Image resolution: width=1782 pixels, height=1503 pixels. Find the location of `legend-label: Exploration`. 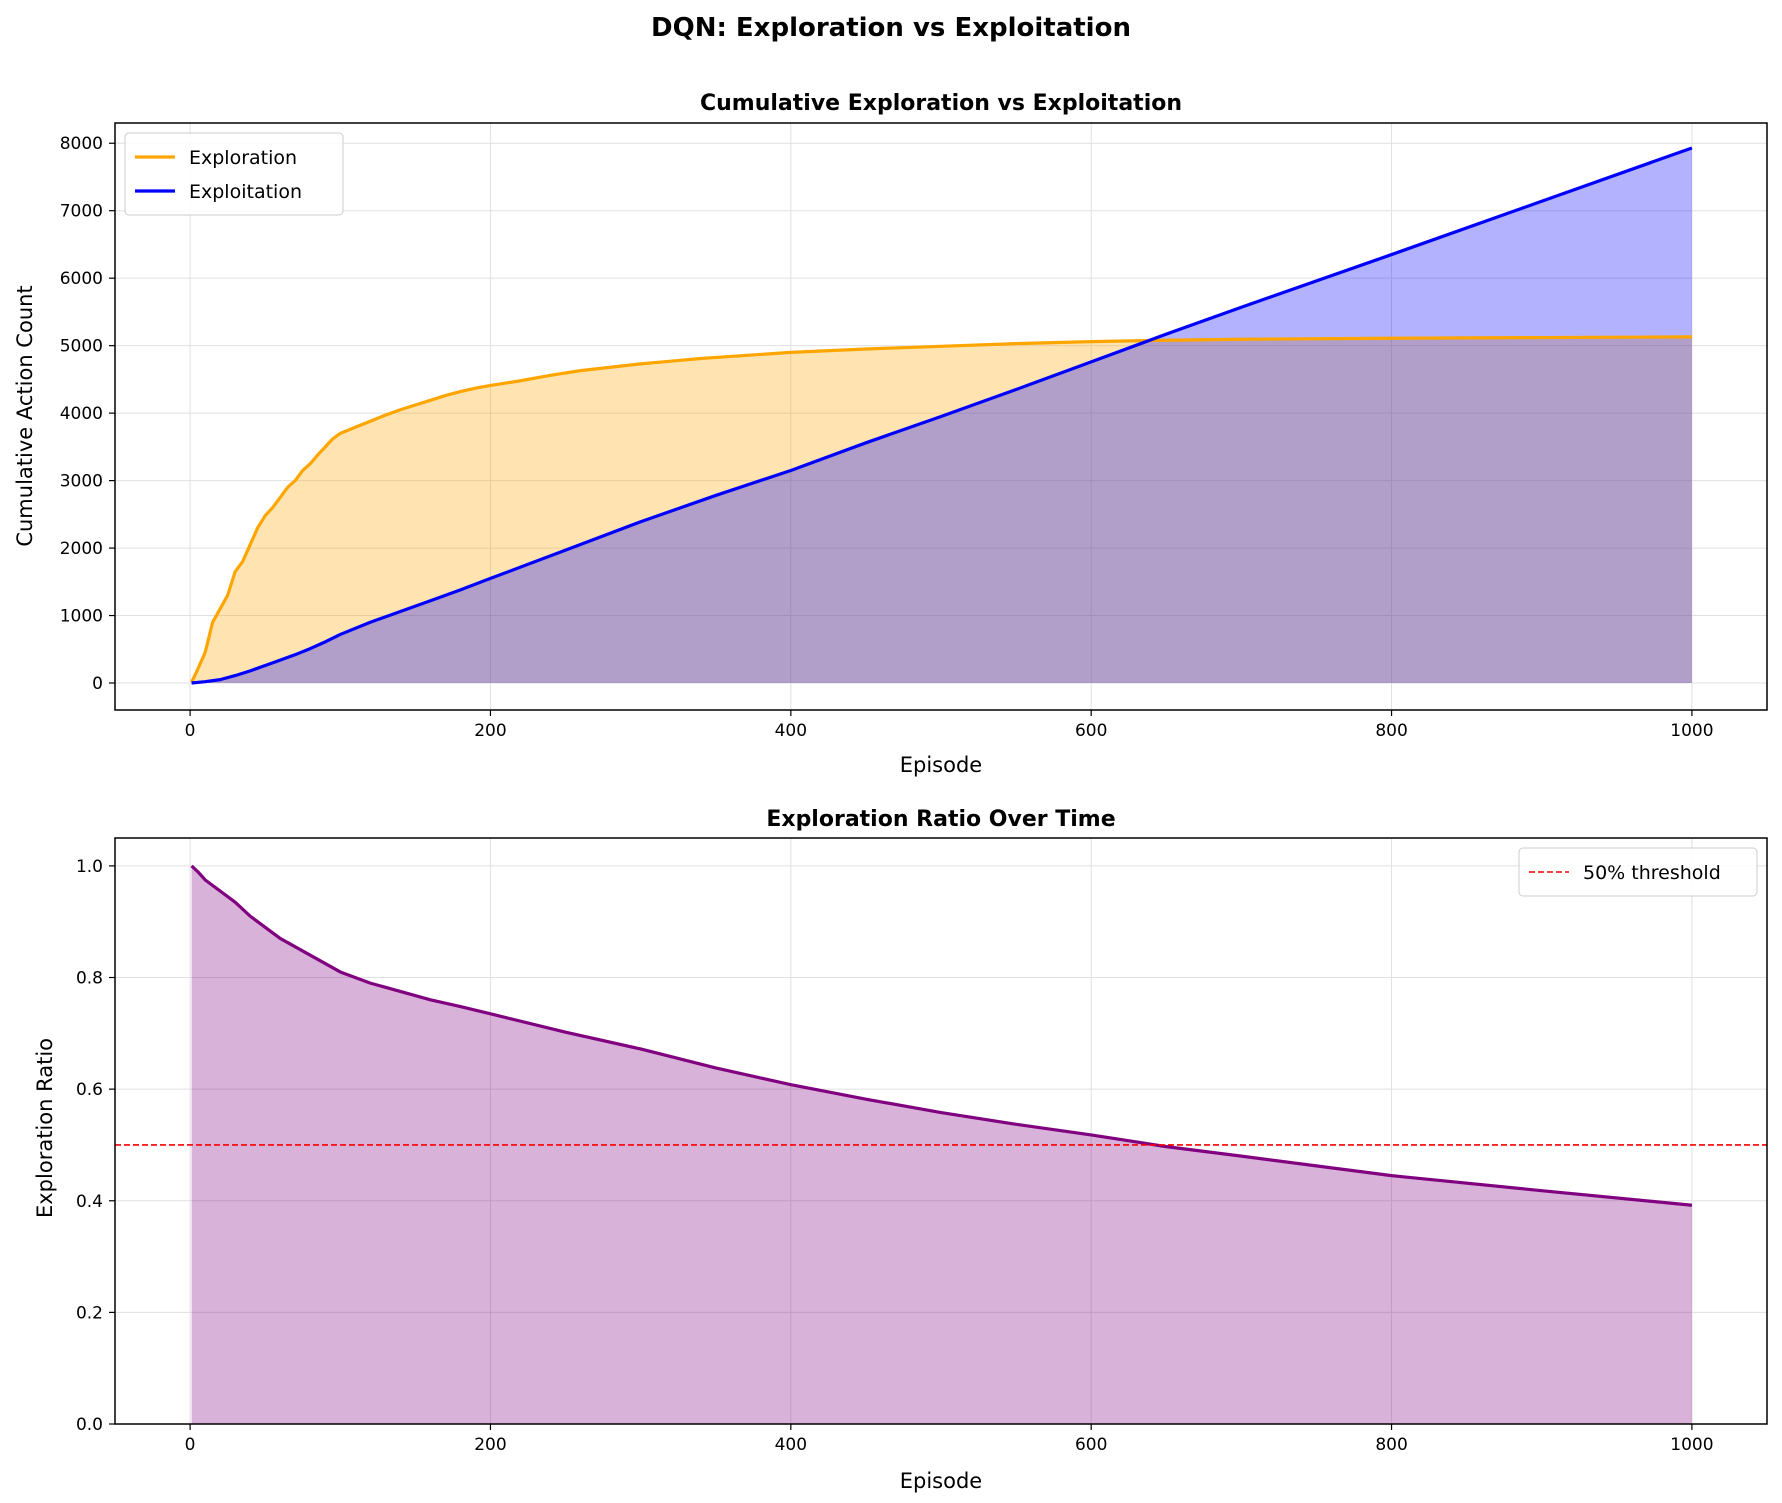

legend-label: Exploration is located at coordinates (243, 158).